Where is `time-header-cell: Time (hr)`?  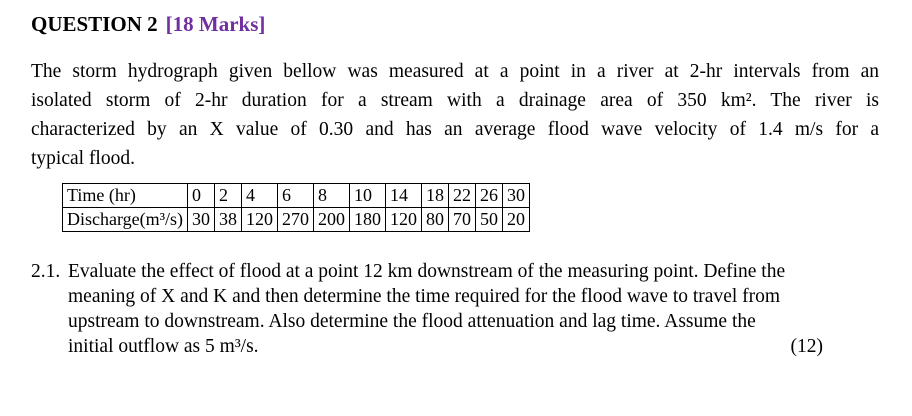
time-header-cell: Time (hr) is located at coordinates (125, 195).